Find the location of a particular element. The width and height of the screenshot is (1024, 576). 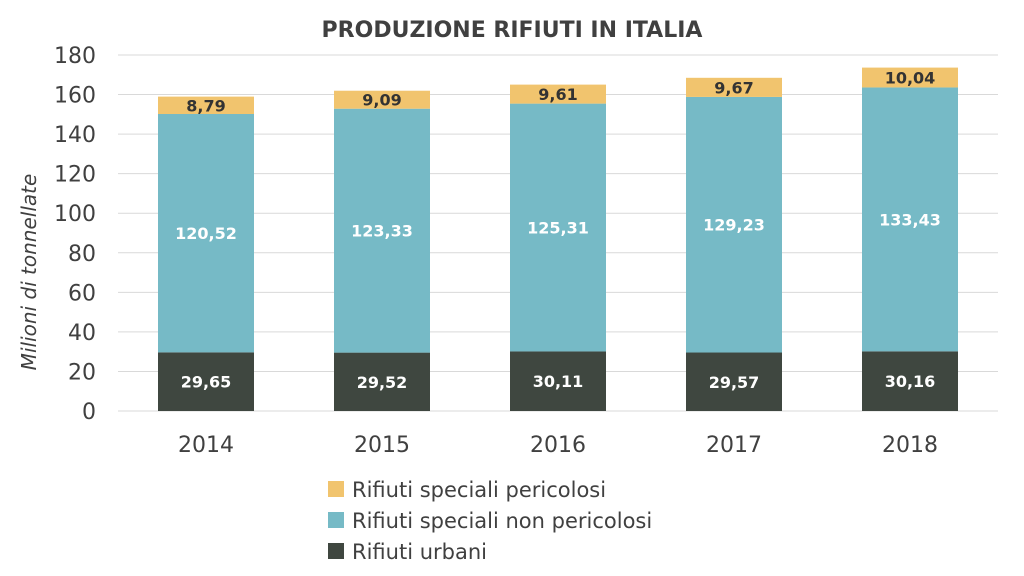

data-label: 8,79 is located at coordinates (205, 105).